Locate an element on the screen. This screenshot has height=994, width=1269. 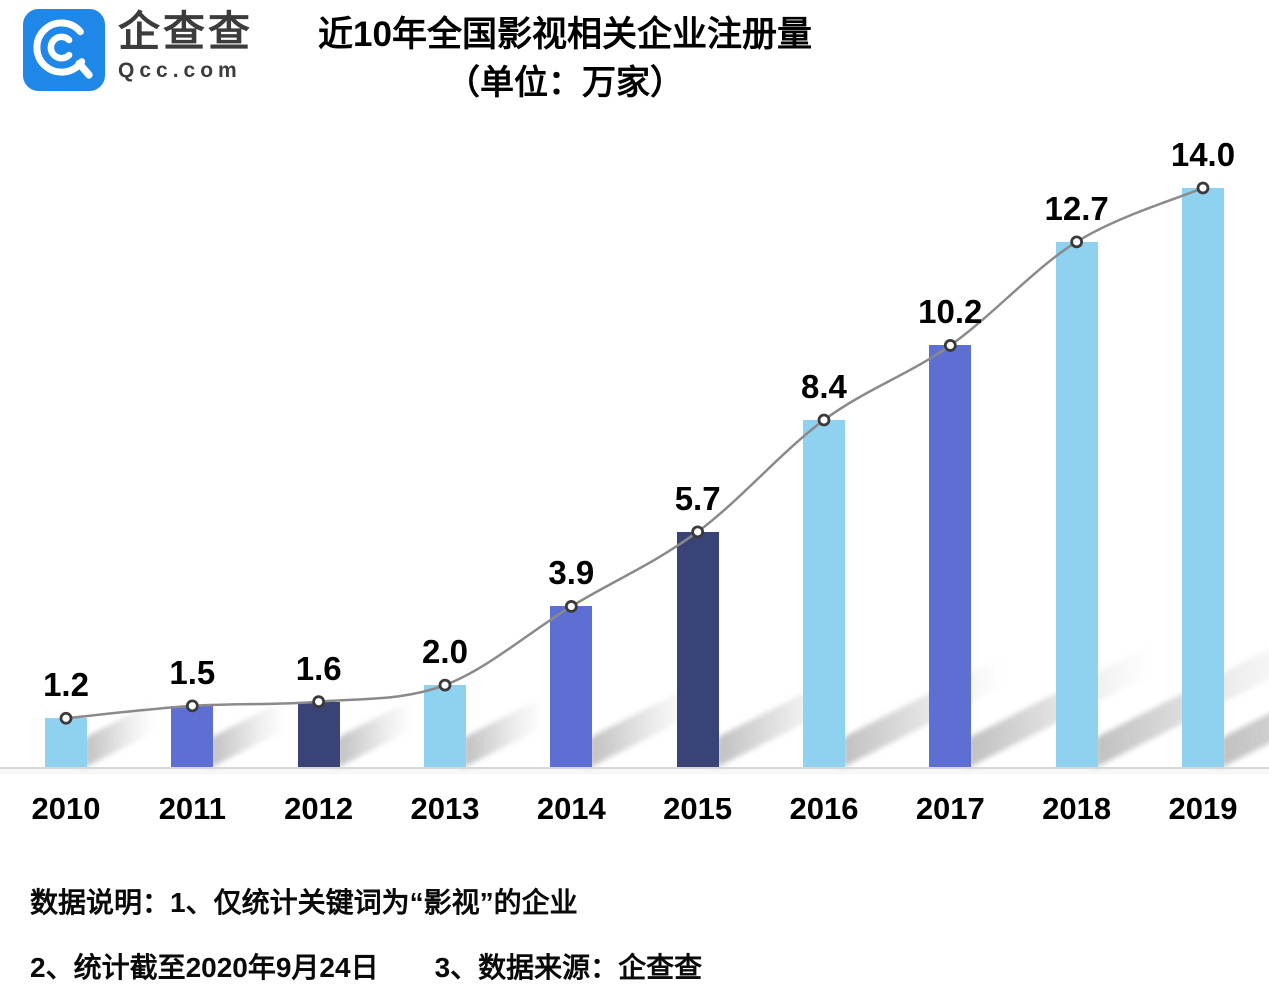
bar-2010 is located at coordinates (66, 743).